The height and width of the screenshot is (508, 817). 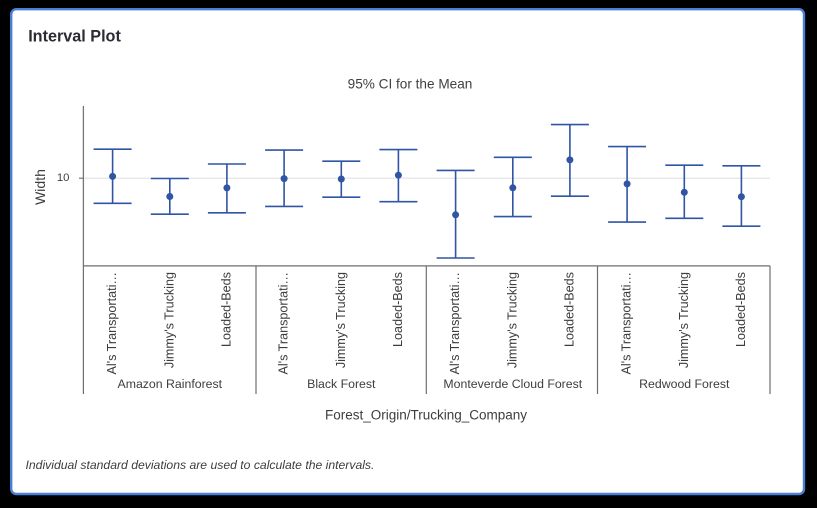 I want to click on svg-text: Width, so click(x=40, y=187).